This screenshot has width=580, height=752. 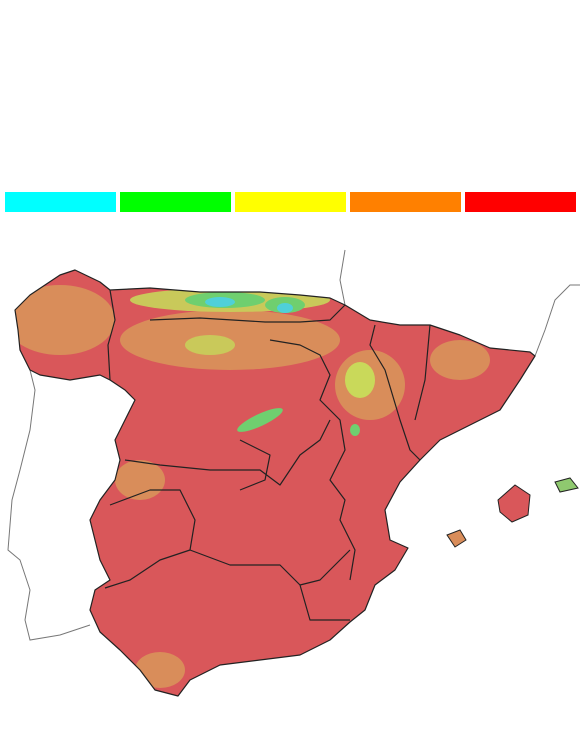 I want to click on legend, so click(x=290, y=202).